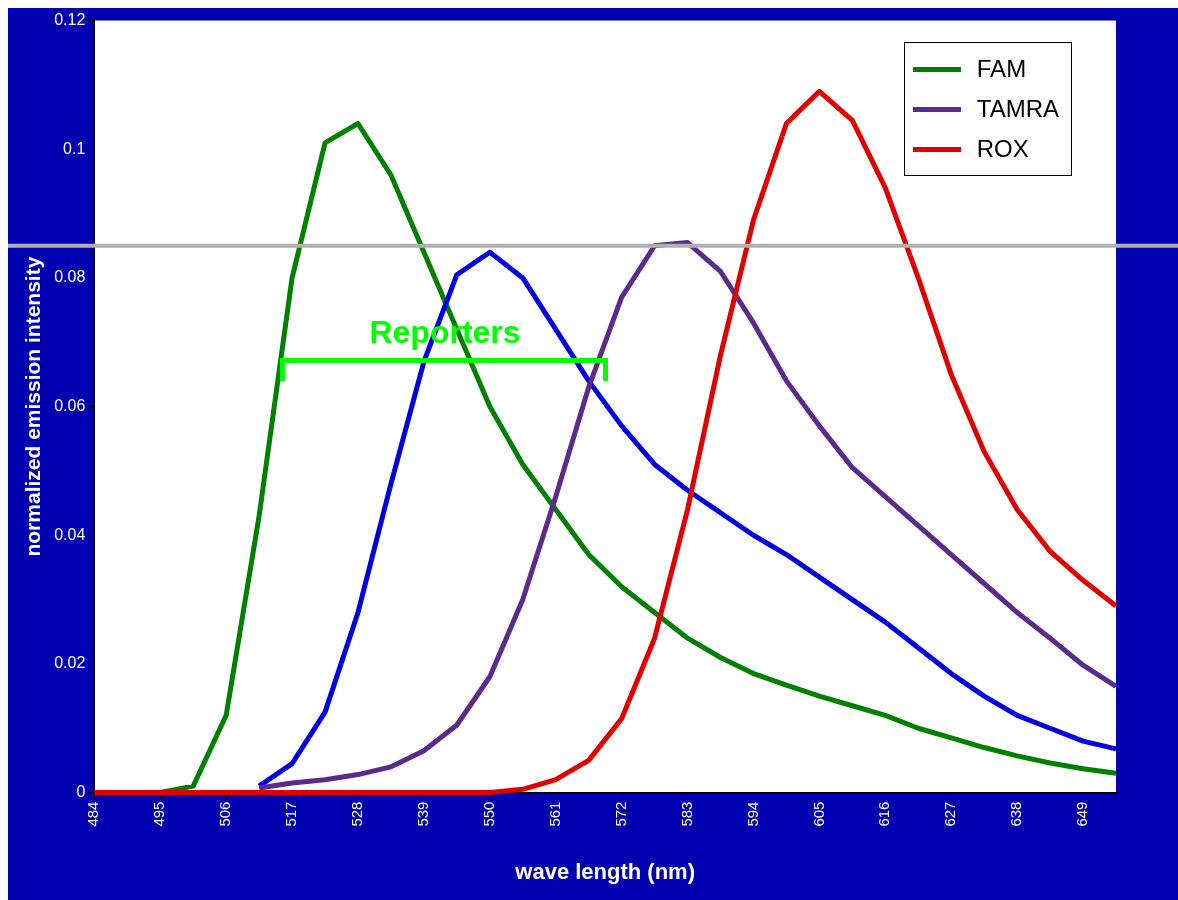 The height and width of the screenshot is (900, 1178). Describe the element at coordinates (225, 814) in the screenshot. I see `x-tick-label: 506` at that location.